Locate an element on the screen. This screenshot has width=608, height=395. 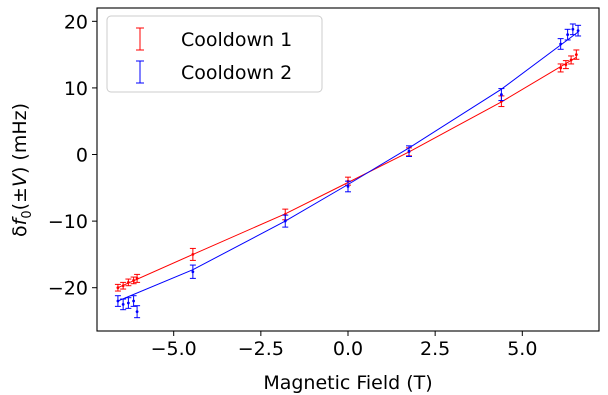
y-tick-label: −10 is located at coordinates (68, 222).